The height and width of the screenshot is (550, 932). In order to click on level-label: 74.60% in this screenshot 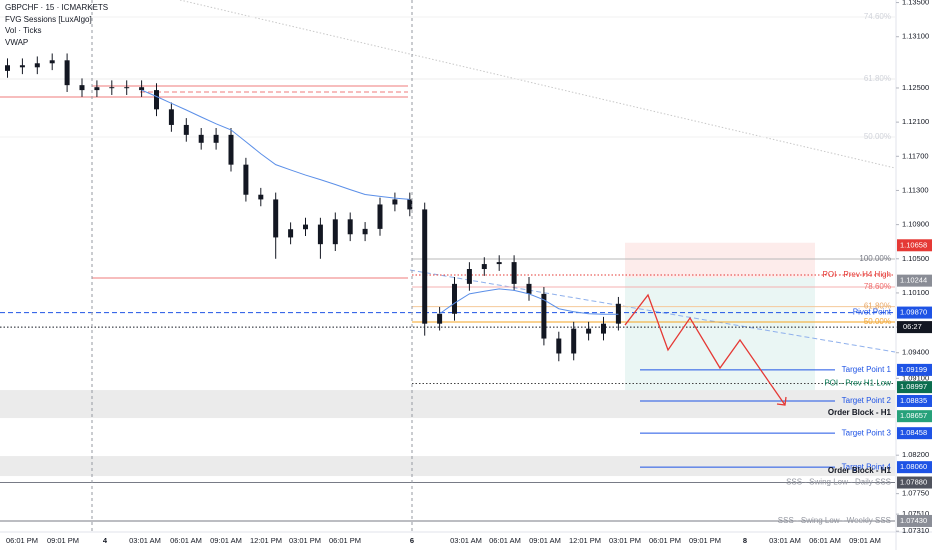, I will do `click(877, 16)`.